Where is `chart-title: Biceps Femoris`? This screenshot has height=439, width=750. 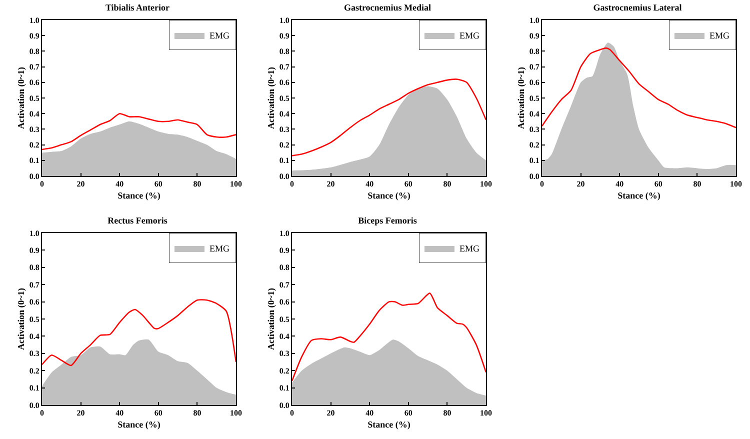
chart-title: Biceps Femoris is located at coordinates (388, 220).